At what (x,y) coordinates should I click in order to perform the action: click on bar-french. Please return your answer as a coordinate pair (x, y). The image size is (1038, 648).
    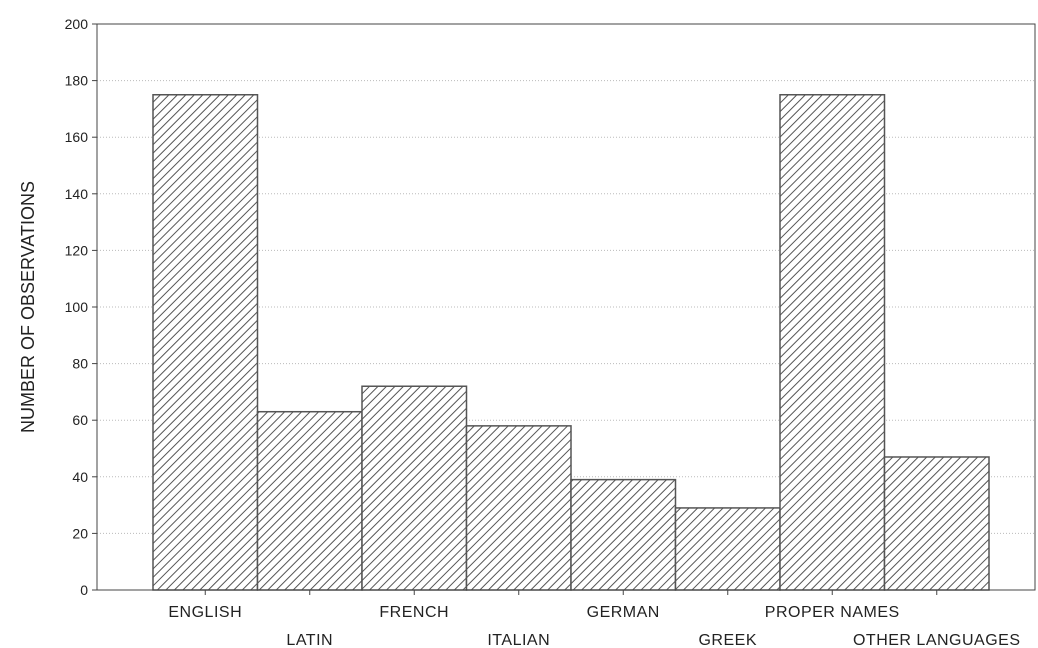
    Looking at the image, I should click on (414, 488).